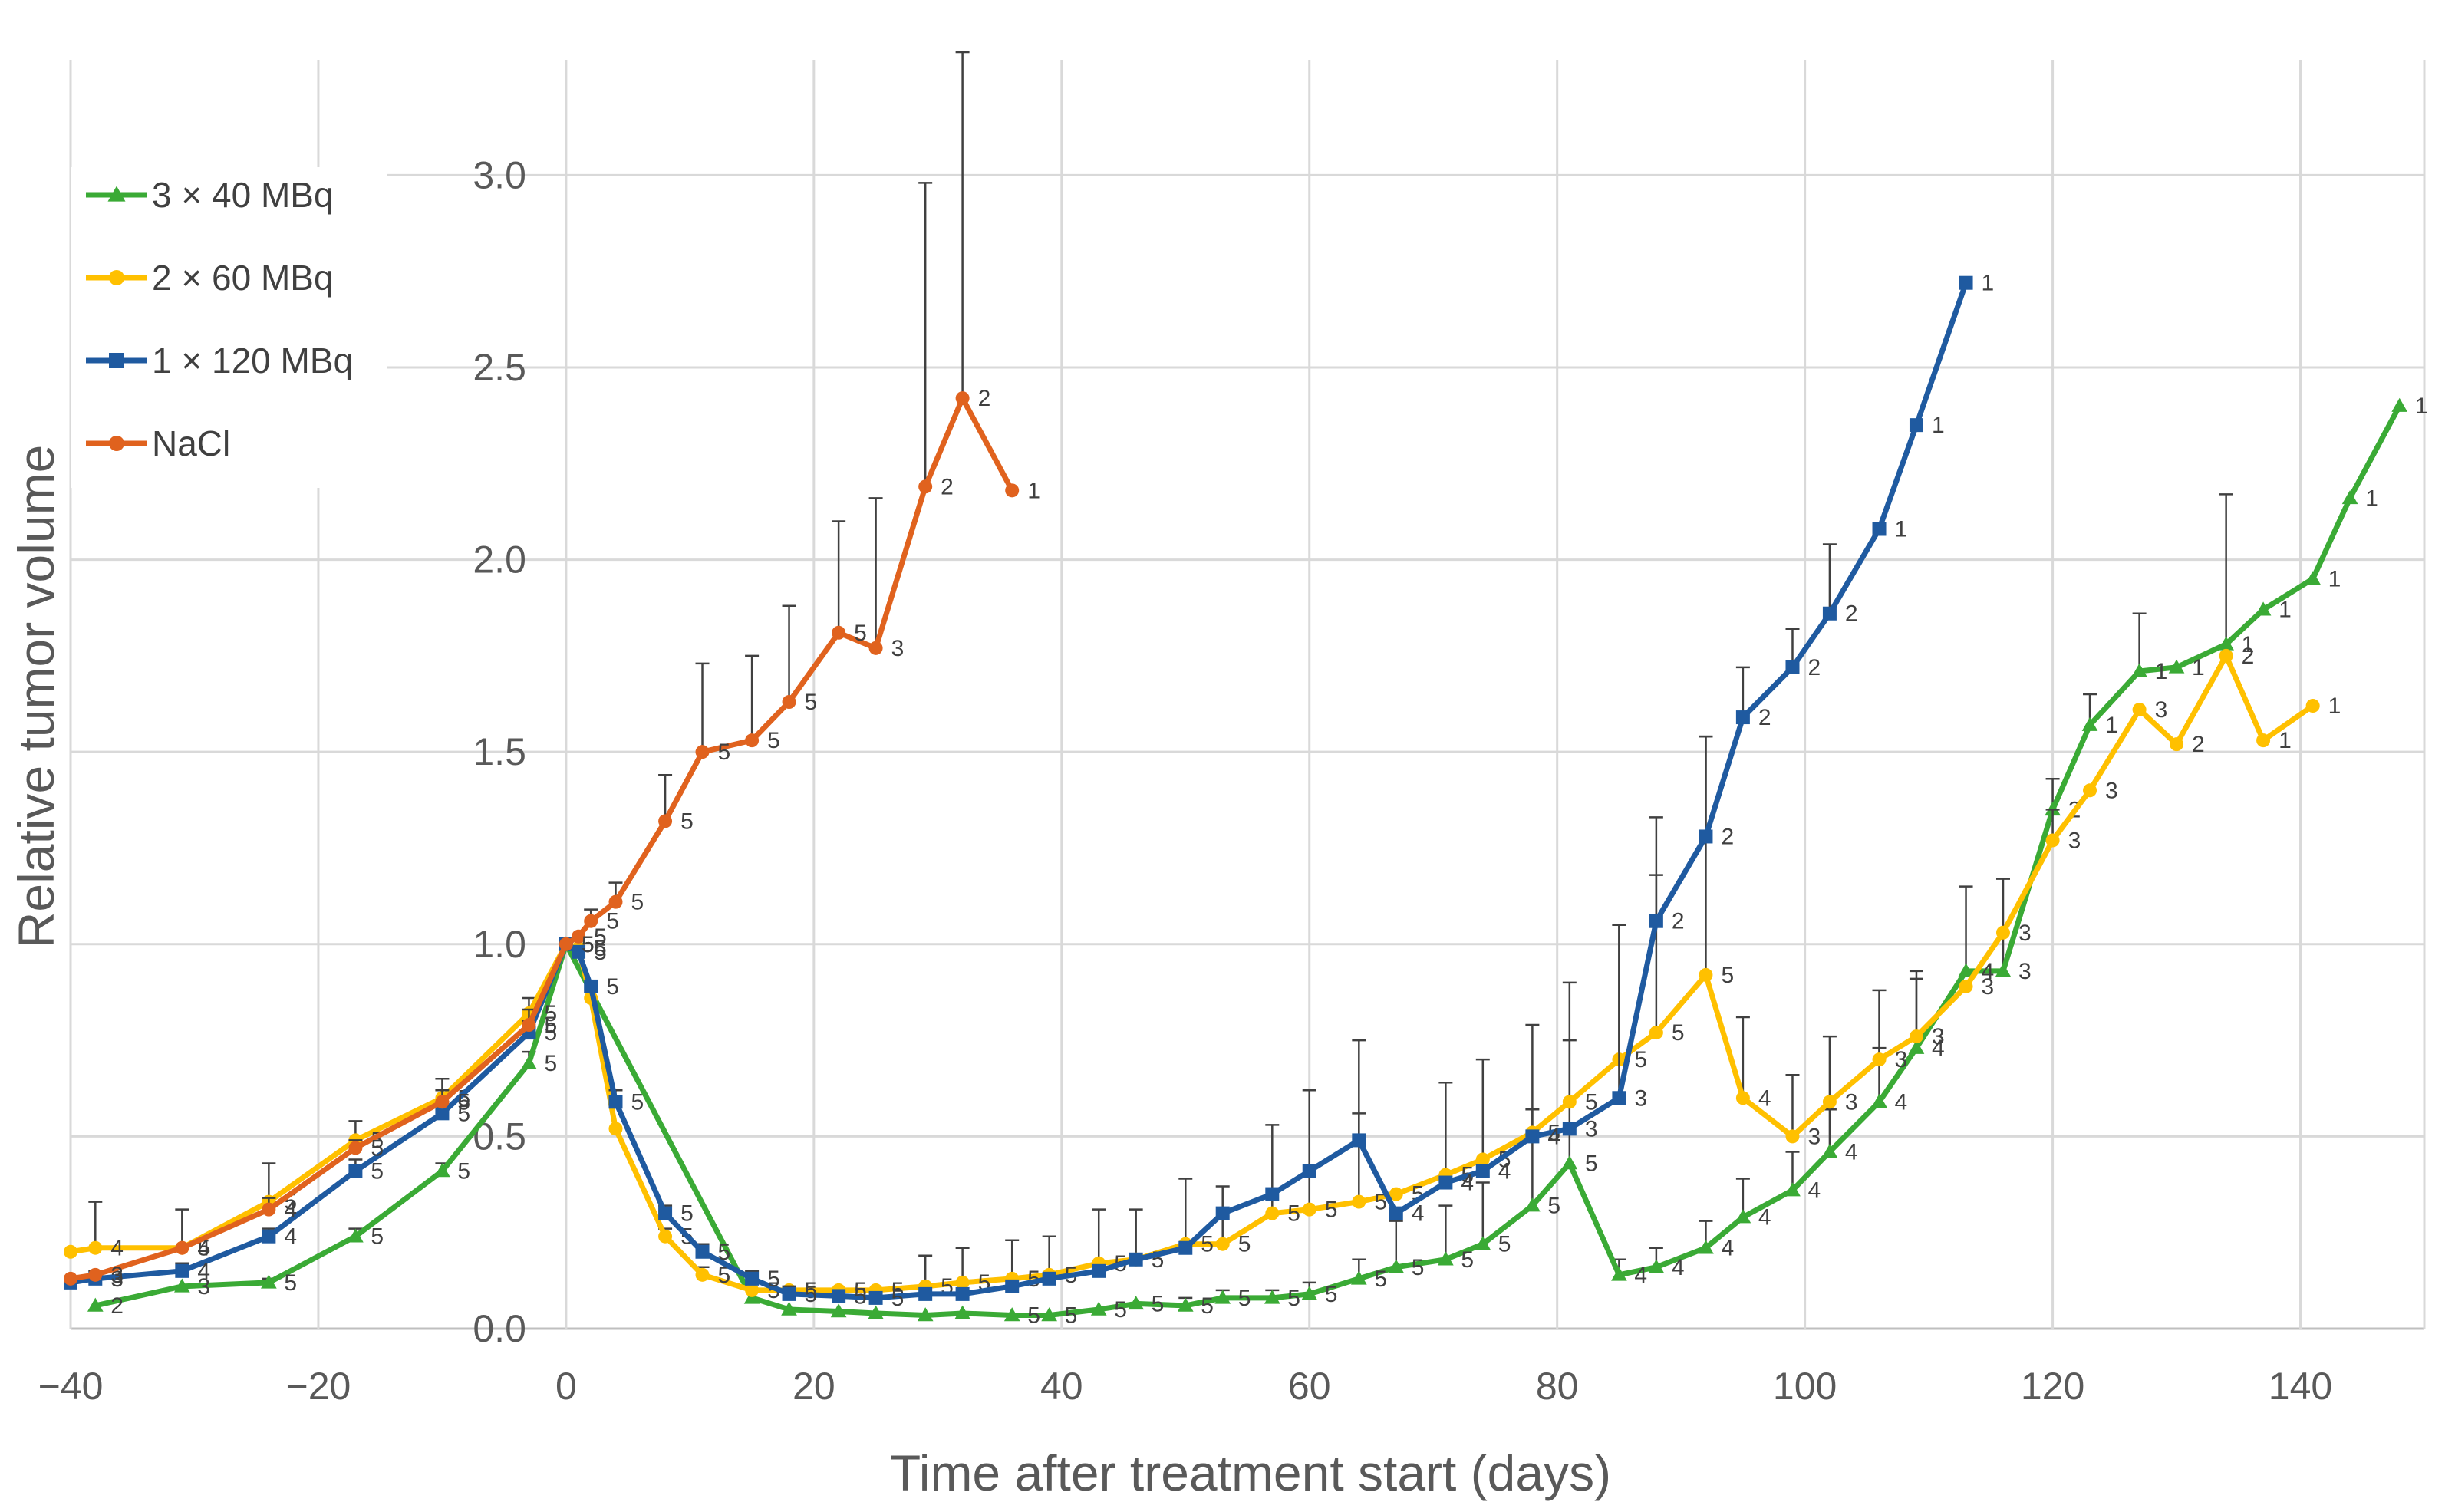 The width and height of the screenshot is (2455, 1512). What do you see at coordinates (2052, 1386) in the screenshot?
I see `x-tick-label: 120` at bounding box center [2052, 1386].